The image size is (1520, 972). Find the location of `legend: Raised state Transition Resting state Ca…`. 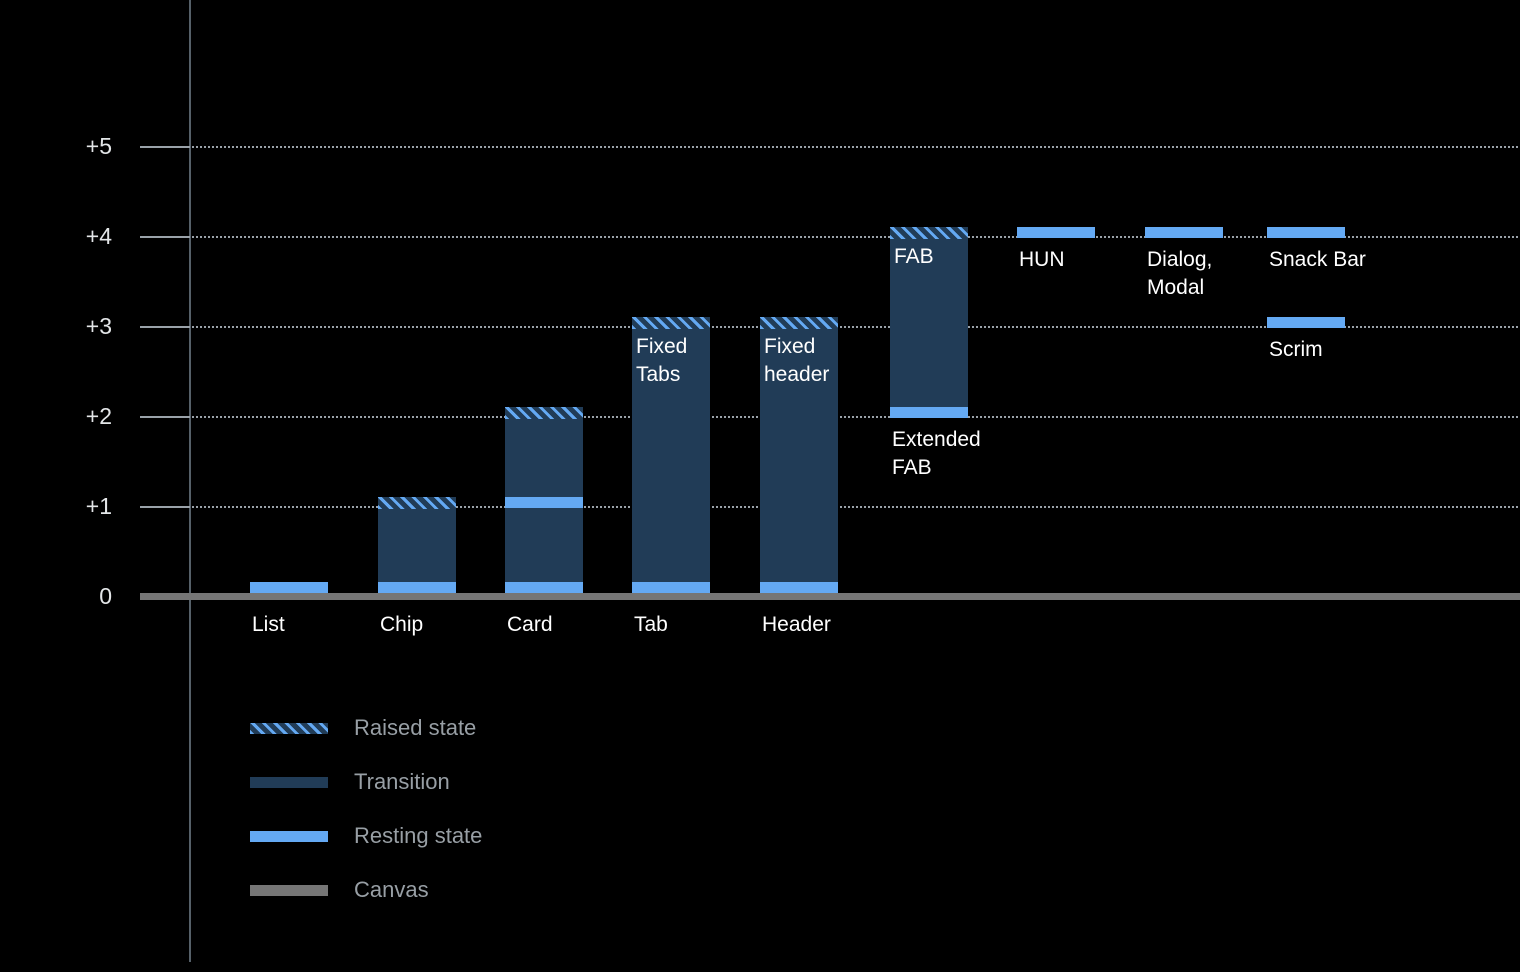

legend: Raised state Transition Resting state Ca… is located at coordinates (366, 820).